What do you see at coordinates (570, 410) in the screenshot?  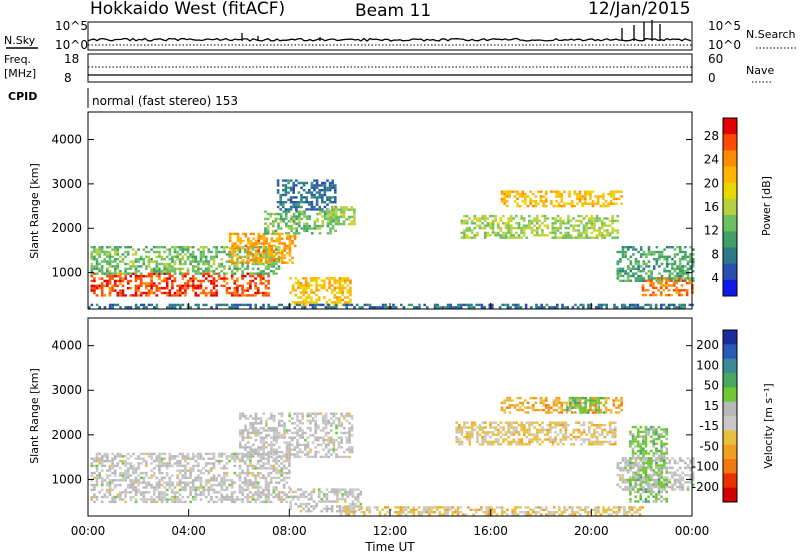 I see `vel-cell-r5` at bounding box center [570, 410].